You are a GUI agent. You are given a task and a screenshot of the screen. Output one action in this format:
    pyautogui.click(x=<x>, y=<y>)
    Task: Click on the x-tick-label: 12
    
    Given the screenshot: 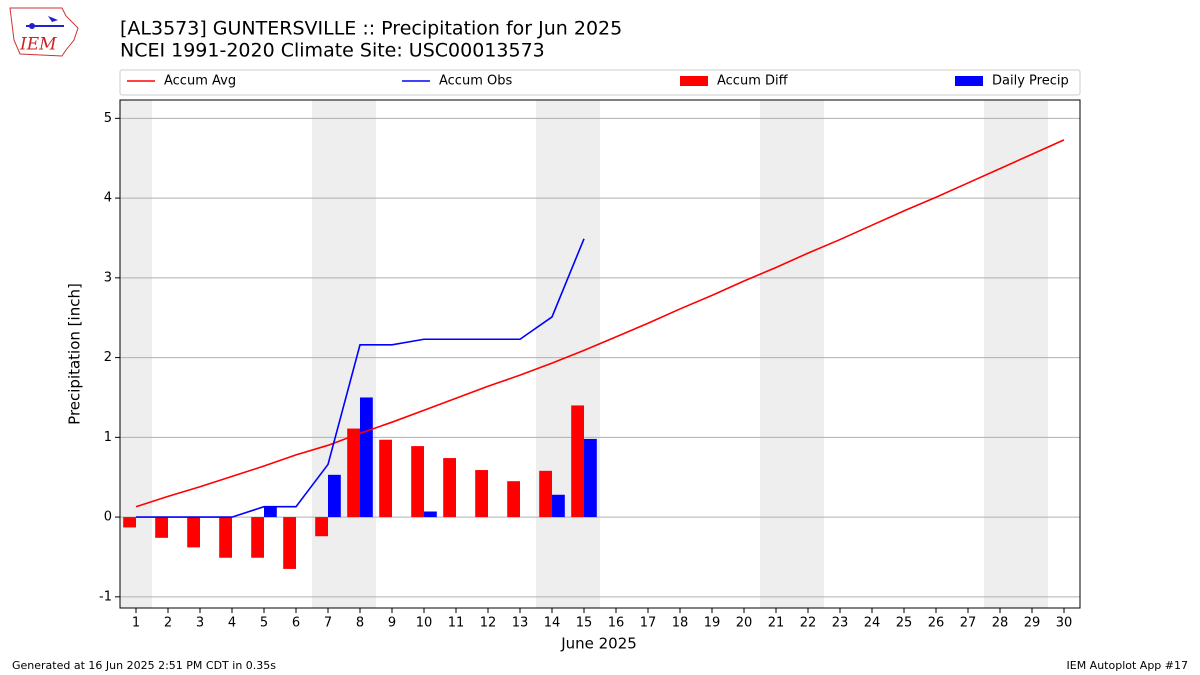 What is the action you would take?
    pyautogui.click(x=488, y=623)
    